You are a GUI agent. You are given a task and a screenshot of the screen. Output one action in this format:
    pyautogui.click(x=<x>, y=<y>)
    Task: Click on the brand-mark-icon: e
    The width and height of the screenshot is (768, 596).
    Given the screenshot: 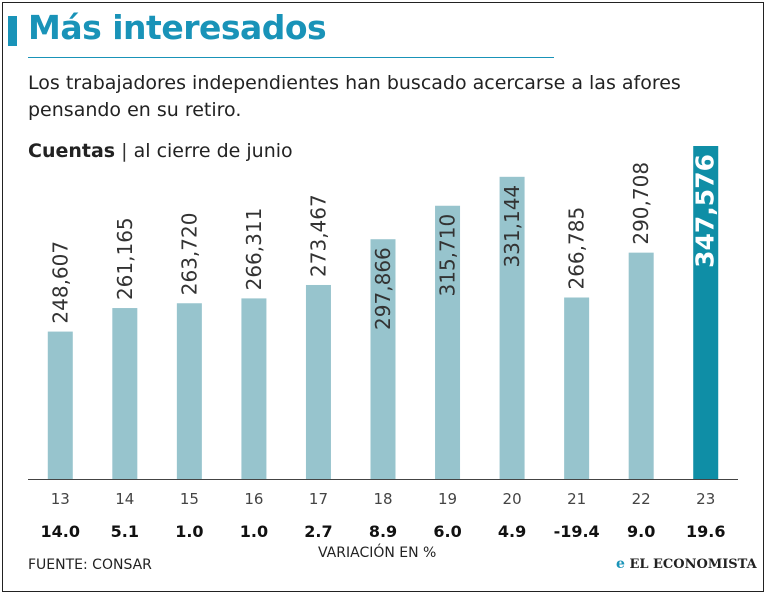 What is the action you would take?
    pyautogui.click(x=620, y=564)
    